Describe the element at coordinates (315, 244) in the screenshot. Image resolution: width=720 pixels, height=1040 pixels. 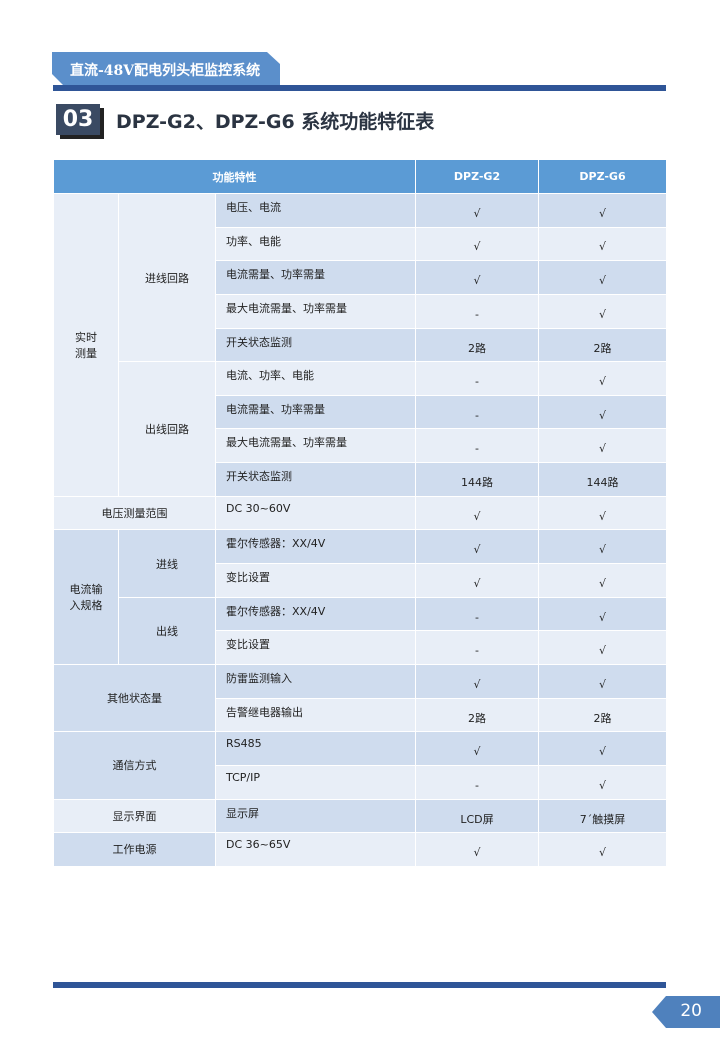
I see `feature-cell: 功率、电能` at that location.